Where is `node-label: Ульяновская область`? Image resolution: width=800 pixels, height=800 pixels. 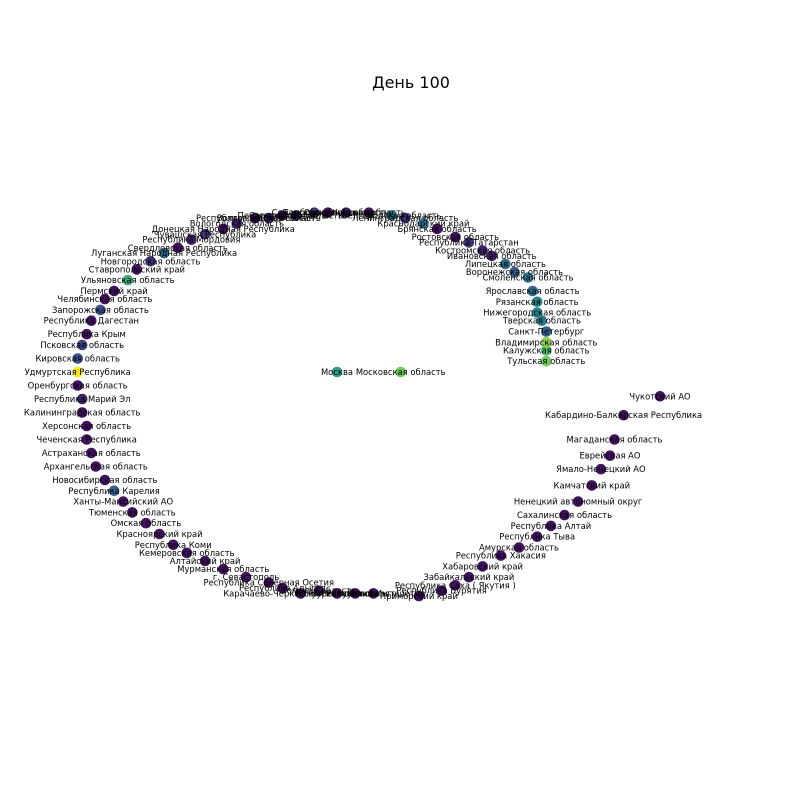 node-label: Ульяновская область is located at coordinates (128, 280).